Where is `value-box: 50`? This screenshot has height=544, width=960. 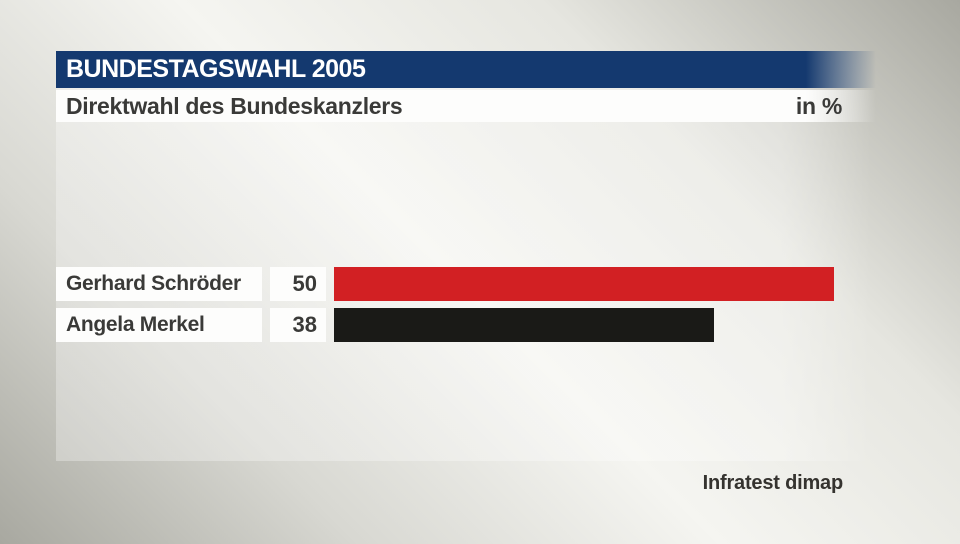
value-box: 50 is located at coordinates (298, 284).